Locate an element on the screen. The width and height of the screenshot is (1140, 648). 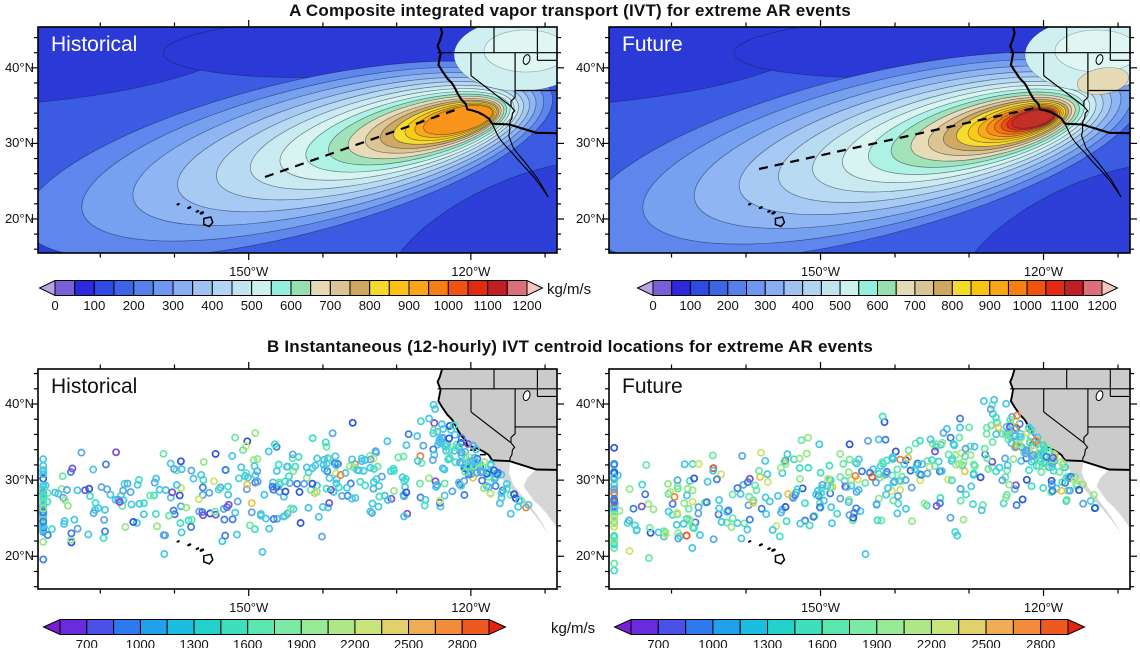
lat-label-40n-mapBL: 40°N is located at coordinates (19, 404).